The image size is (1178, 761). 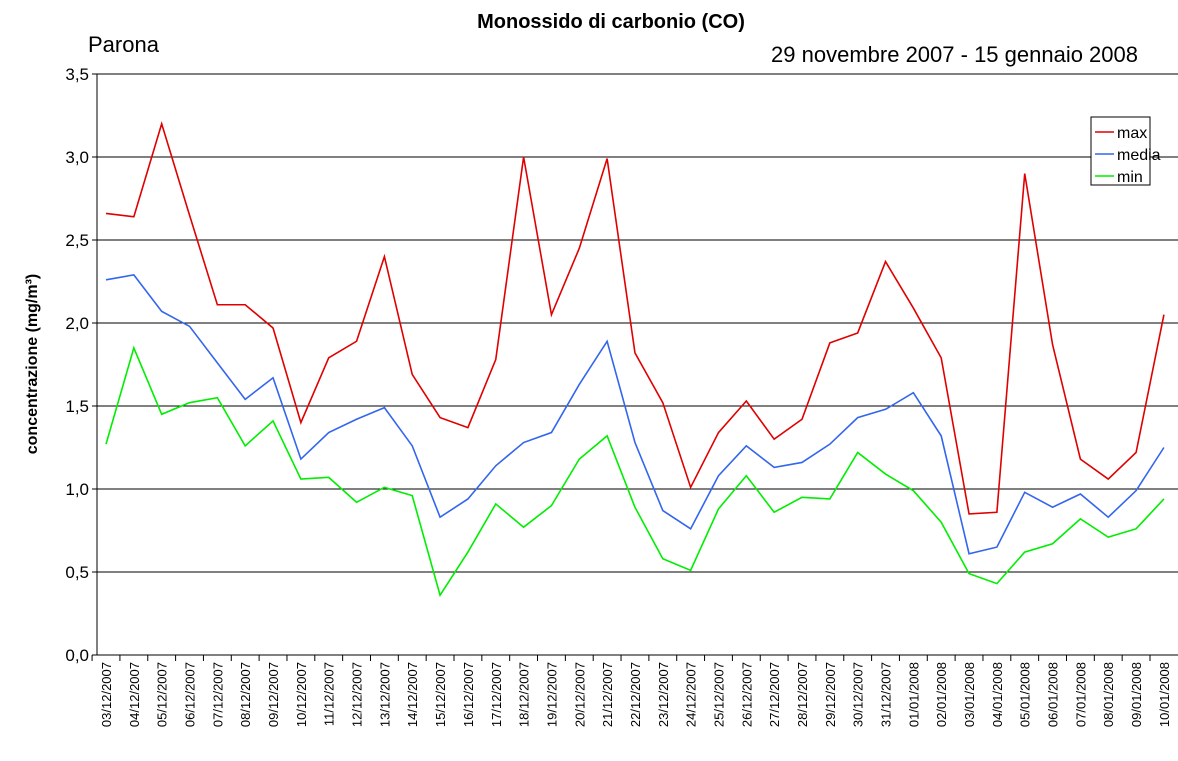 What do you see at coordinates (1108, 694) in the screenshot?
I see `x-tick-label: 08/01/2008` at bounding box center [1108, 694].